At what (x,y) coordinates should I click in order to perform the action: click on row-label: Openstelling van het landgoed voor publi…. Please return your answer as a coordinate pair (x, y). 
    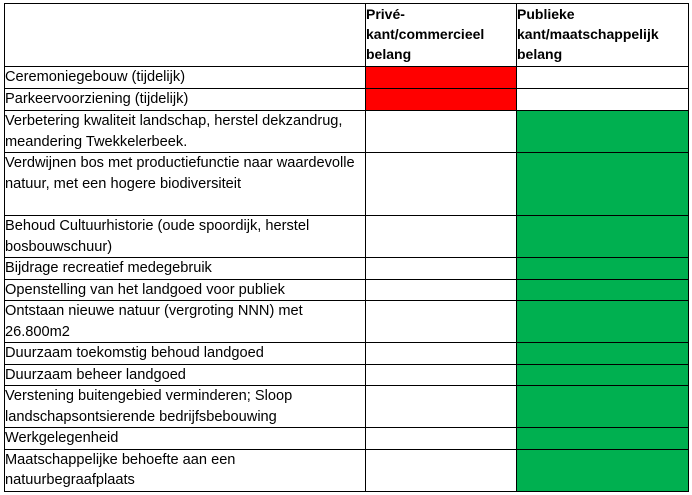
    Looking at the image, I should click on (185, 289).